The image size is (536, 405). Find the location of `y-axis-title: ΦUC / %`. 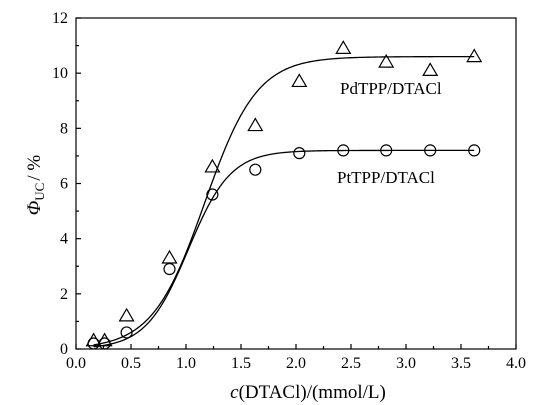

y-axis-title: ΦUC / % is located at coordinates (35, 185).